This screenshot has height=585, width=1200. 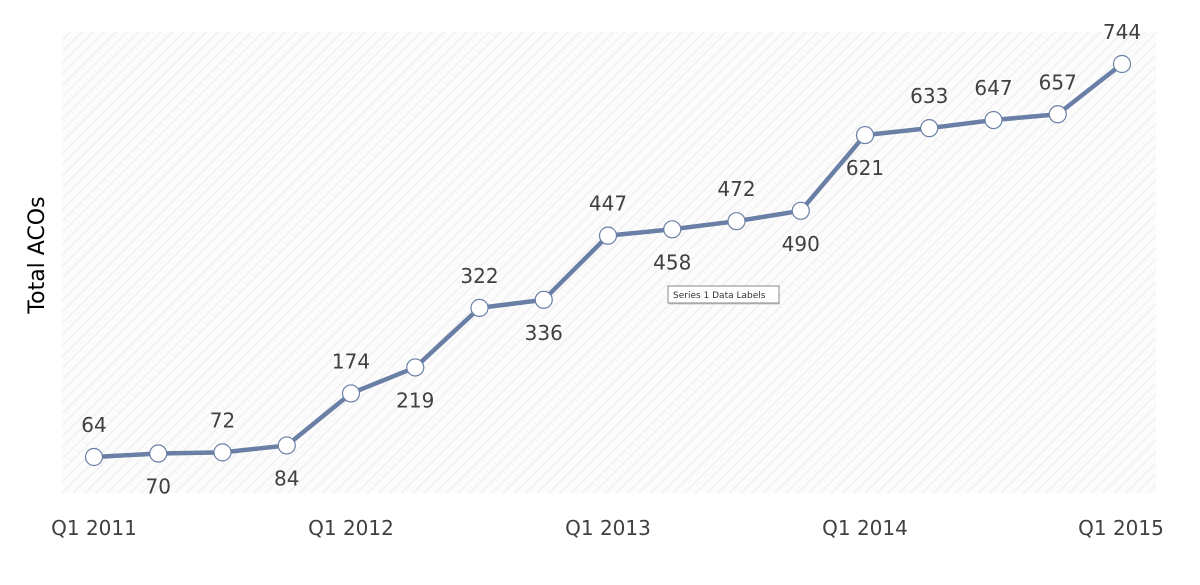 What do you see at coordinates (929, 96) in the screenshot?
I see `data-label: 633` at bounding box center [929, 96].